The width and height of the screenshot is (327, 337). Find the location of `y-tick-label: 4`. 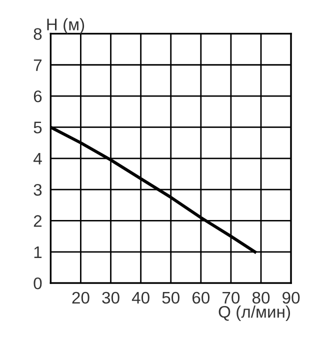

y-tick-label: 4 is located at coordinates (37, 158).